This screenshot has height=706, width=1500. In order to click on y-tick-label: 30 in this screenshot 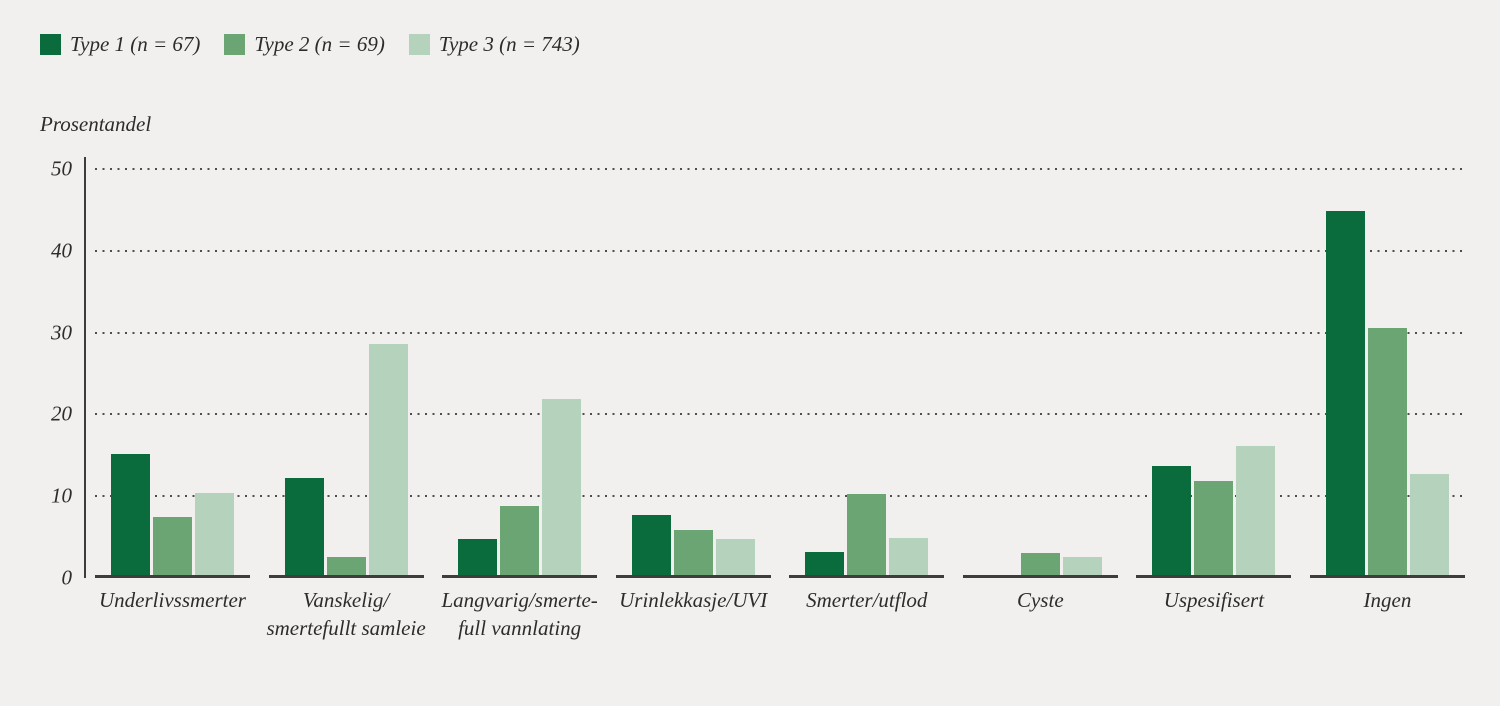, I will do `click(61, 332)`.